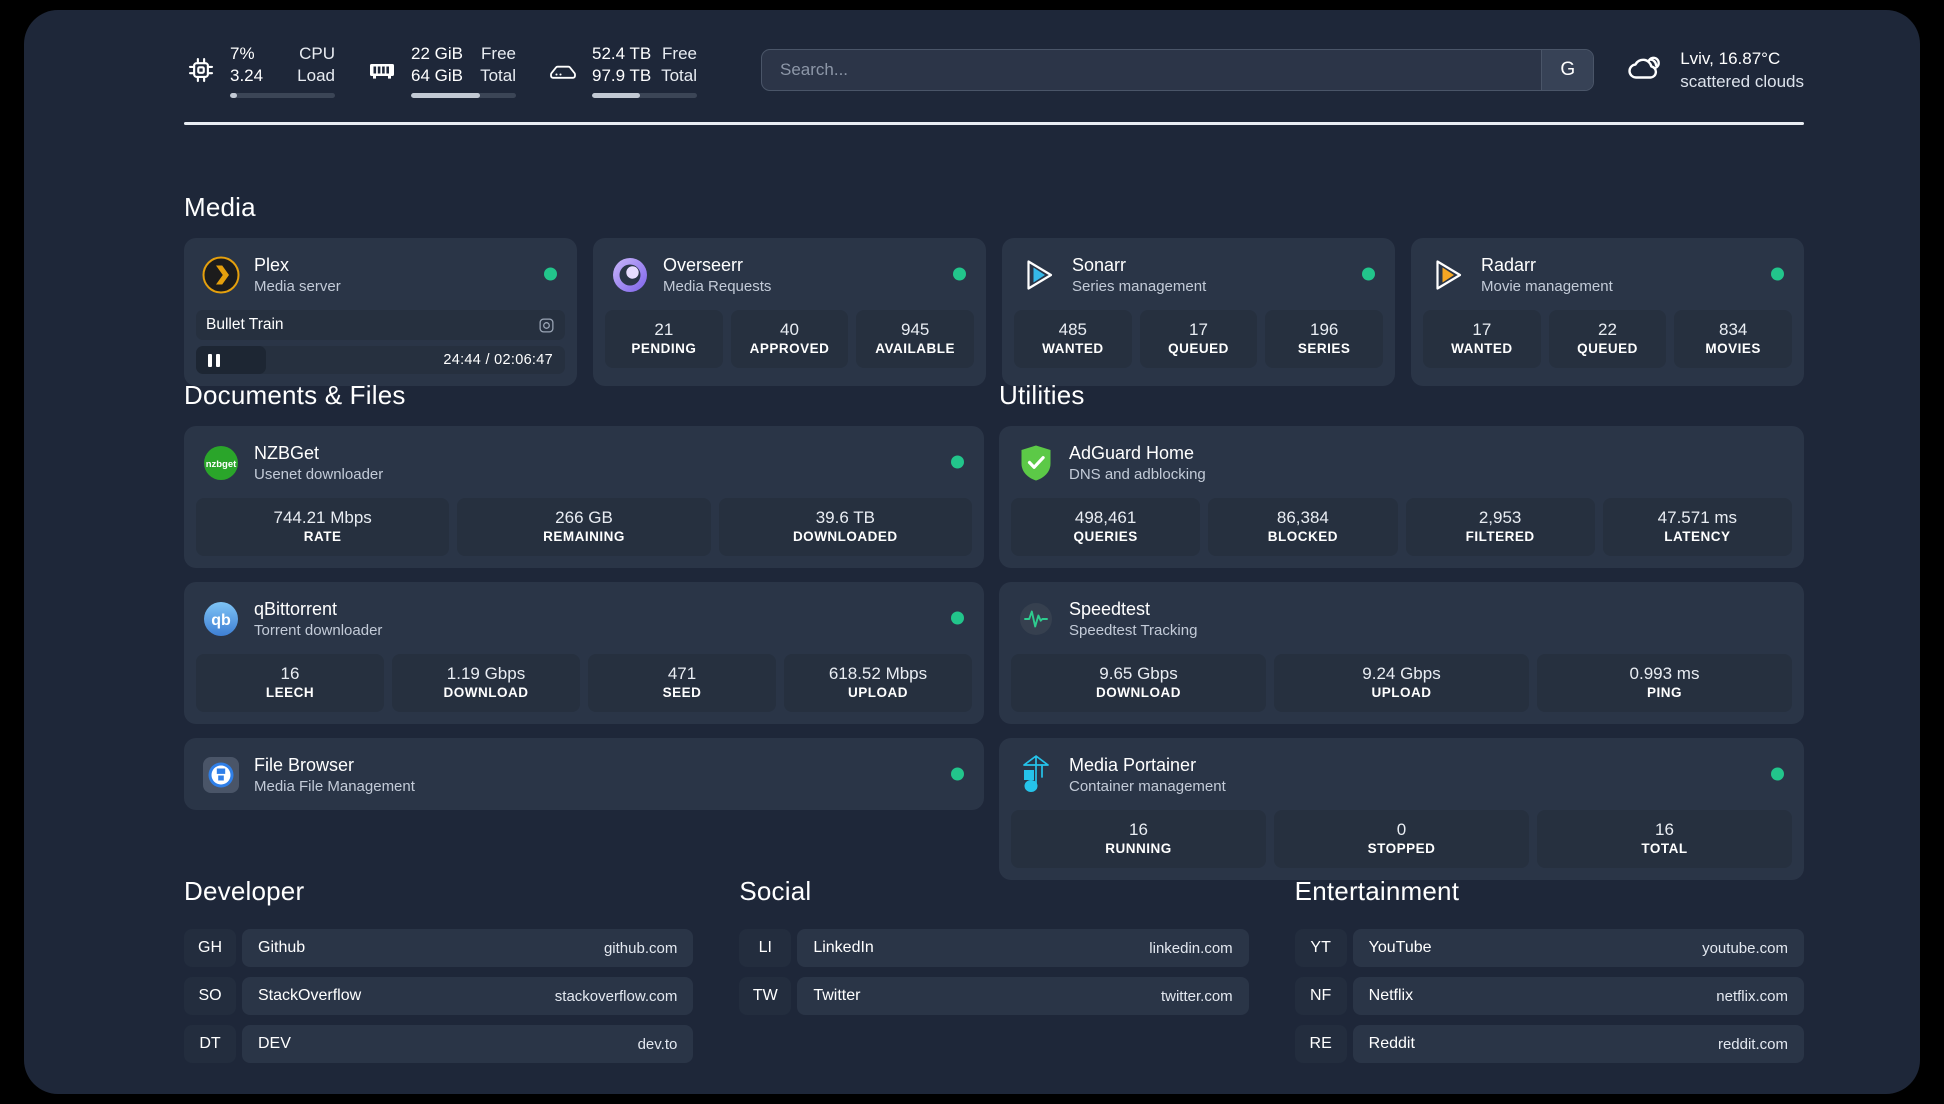 The height and width of the screenshot is (1104, 1944). Describe the element at coordinates (878, 692) in the screenshot. I see `stat-label: UPLOAD` at that location.